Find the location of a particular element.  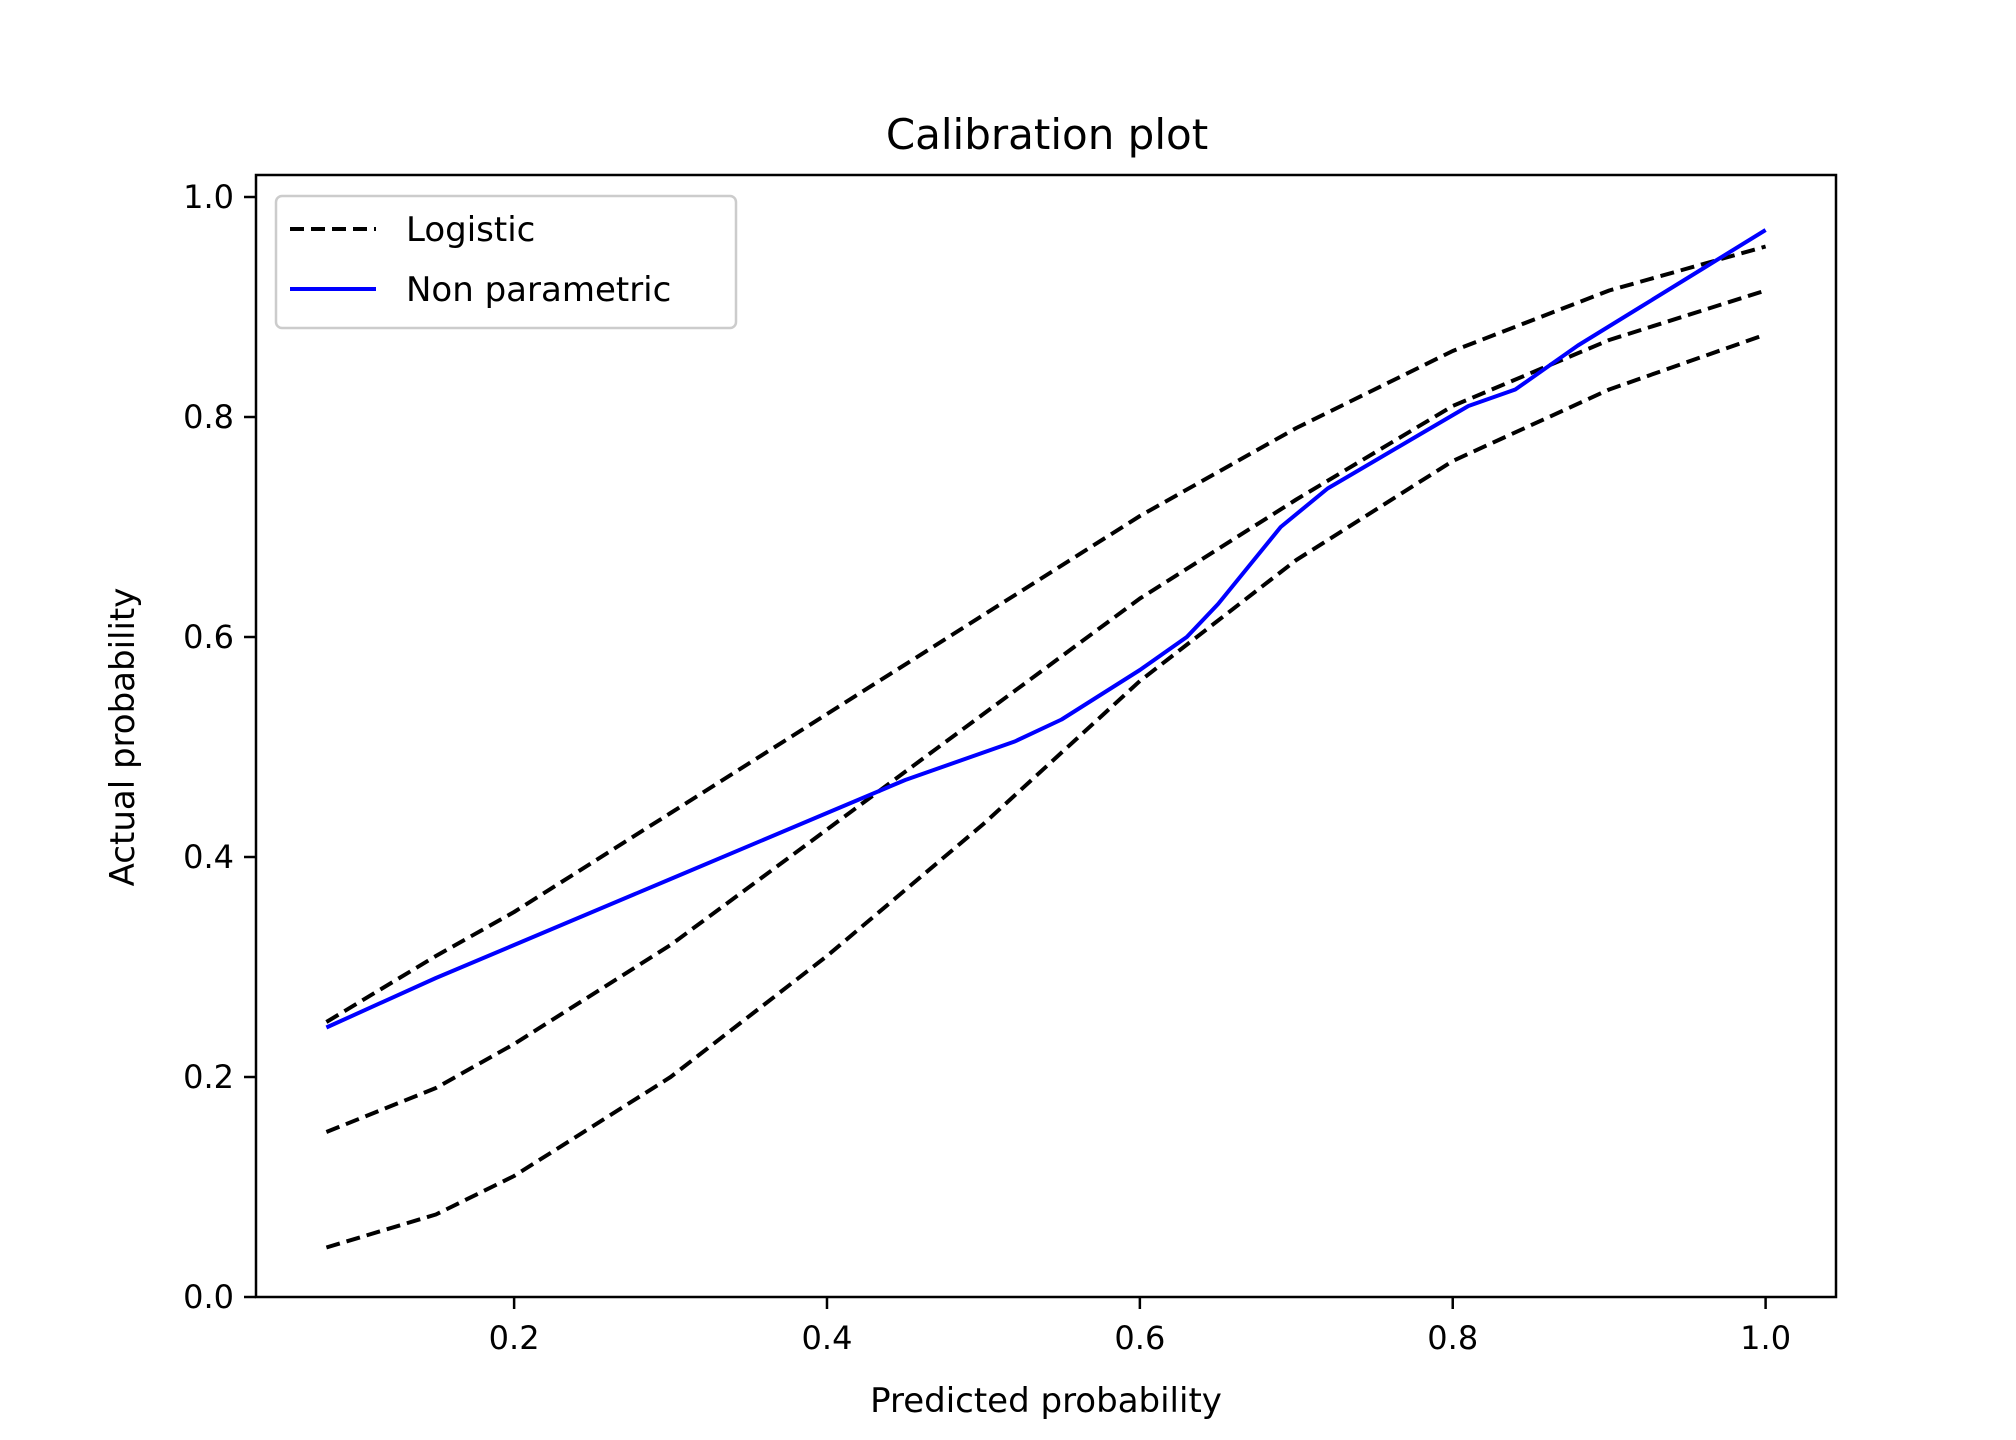

y-axis-label: Actual probability is located at coordinates (123, 737).